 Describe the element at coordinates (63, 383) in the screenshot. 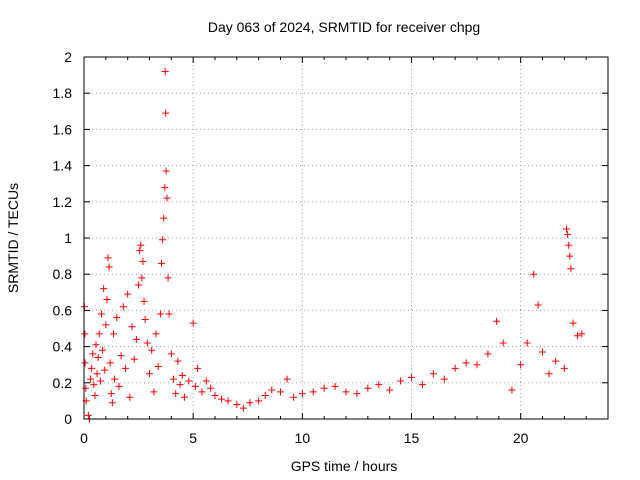

I see `y-tick-label: 0.2` at that location.